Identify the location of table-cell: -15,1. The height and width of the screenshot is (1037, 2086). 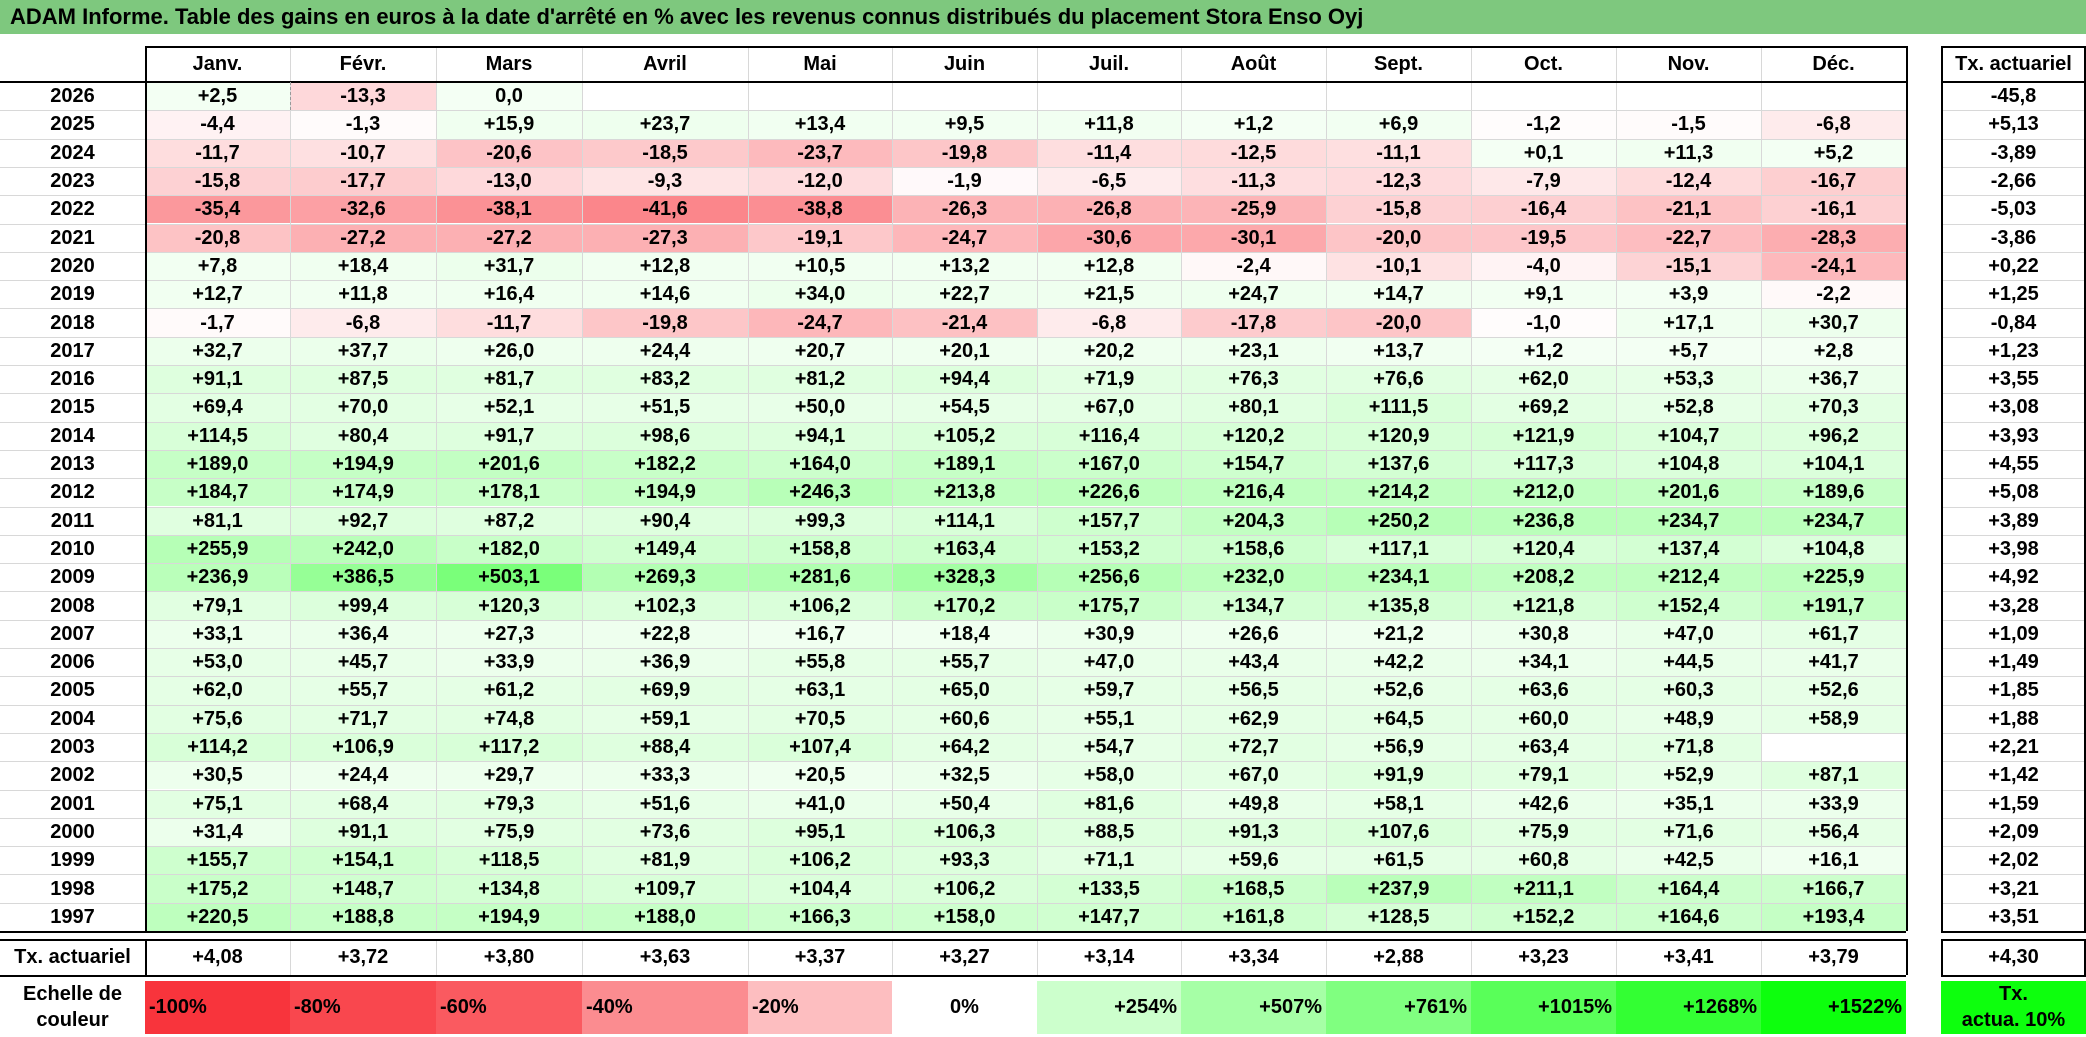
(1688, 266).